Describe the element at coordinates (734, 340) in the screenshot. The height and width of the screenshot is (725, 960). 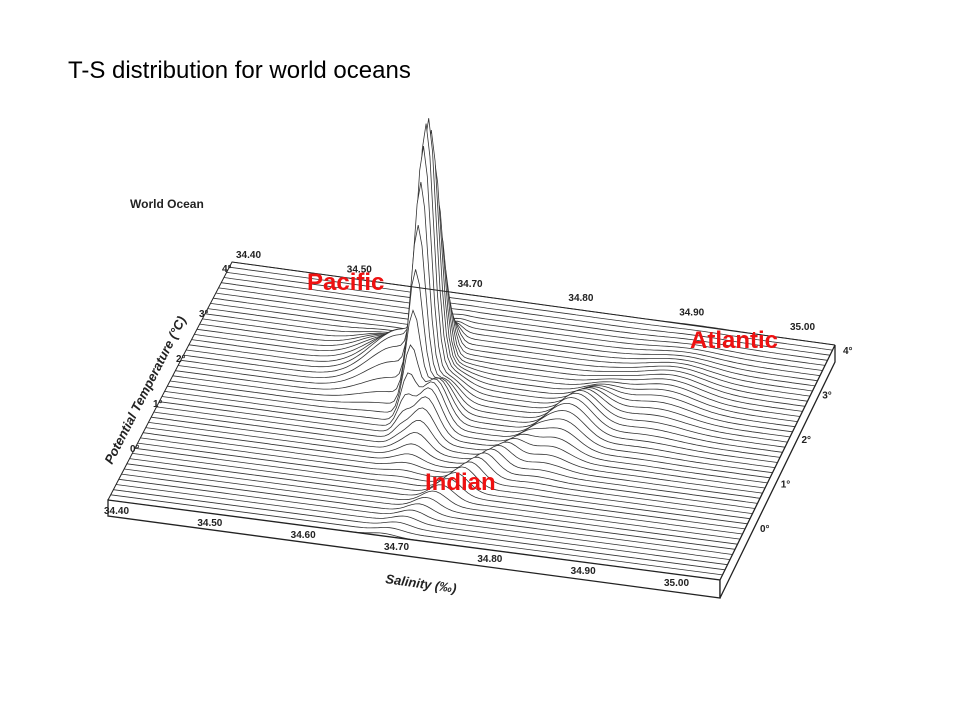
I see `annotation: Atlantic` at that location.